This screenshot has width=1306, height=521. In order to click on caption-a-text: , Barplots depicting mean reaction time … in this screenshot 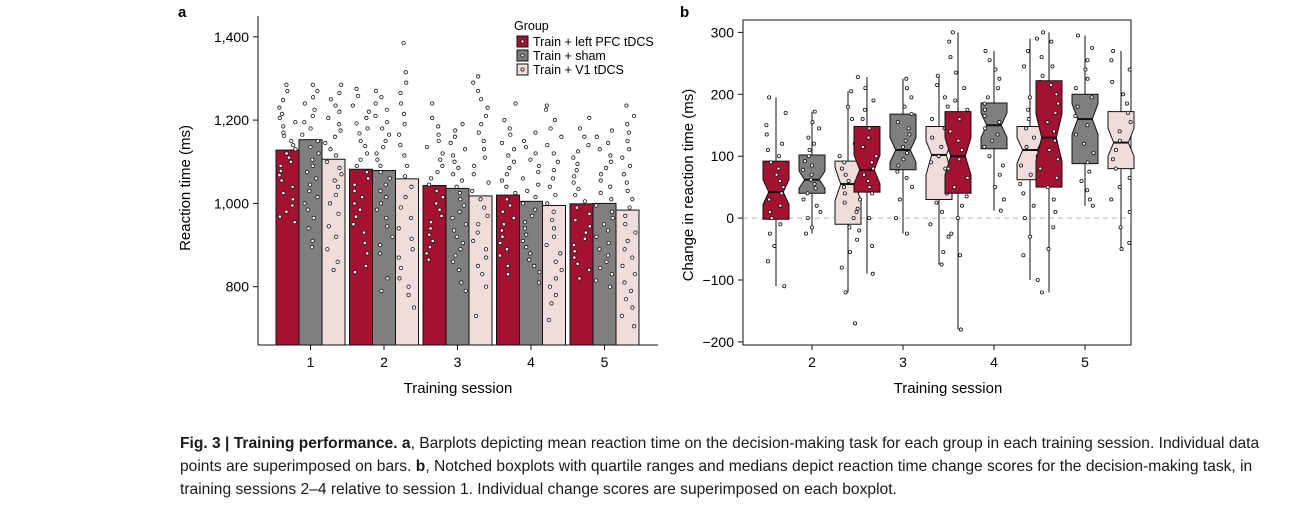, I will do `click(720, 455)`.